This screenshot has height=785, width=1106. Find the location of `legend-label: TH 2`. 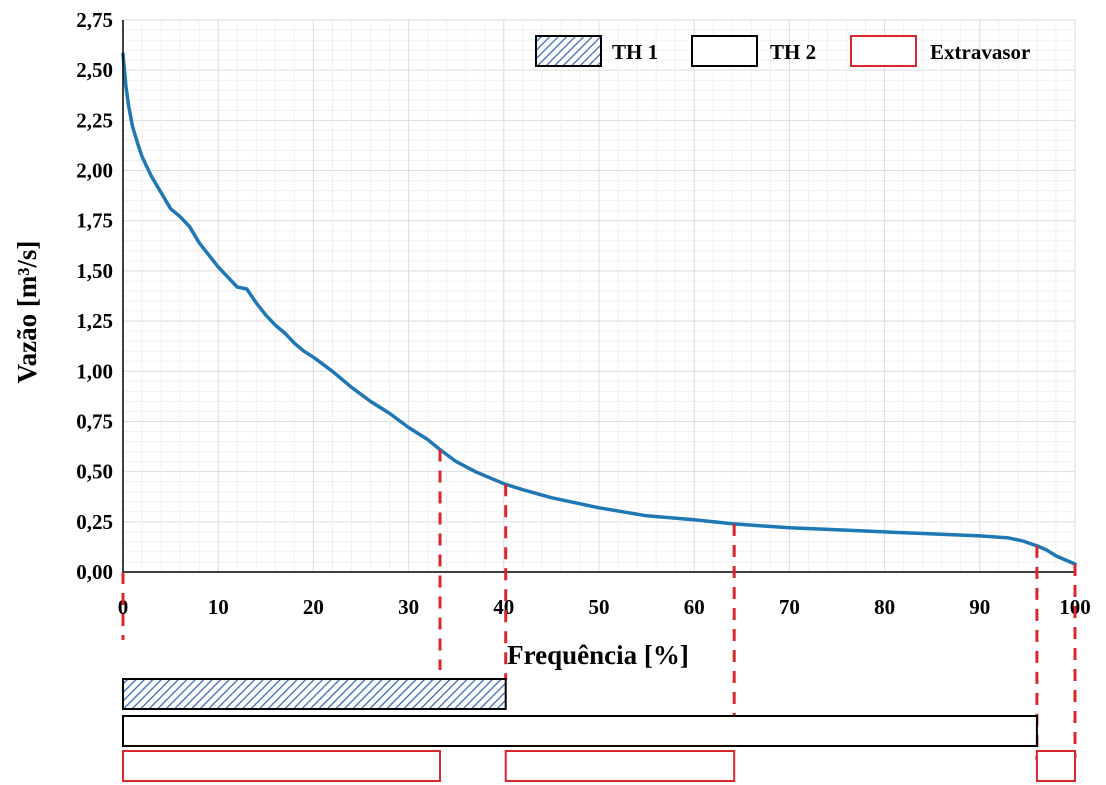

legend-label: TH 2 is located at coordinates (793, 52).